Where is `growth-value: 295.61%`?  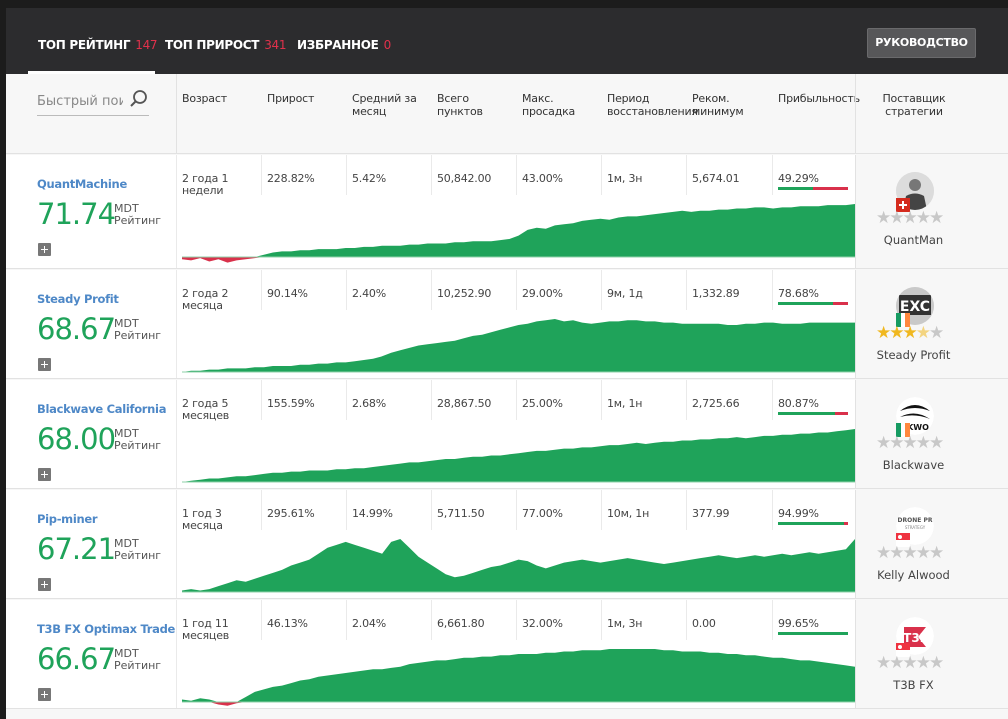
growth-value: 295.61% is located at coordinates (291, 513).